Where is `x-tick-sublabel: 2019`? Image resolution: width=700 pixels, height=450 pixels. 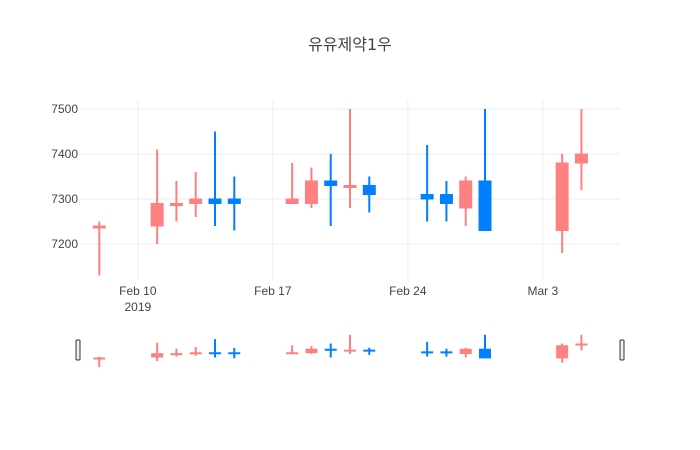 x-tick-sublabel: 2019 is located at coordinates (138, 307).